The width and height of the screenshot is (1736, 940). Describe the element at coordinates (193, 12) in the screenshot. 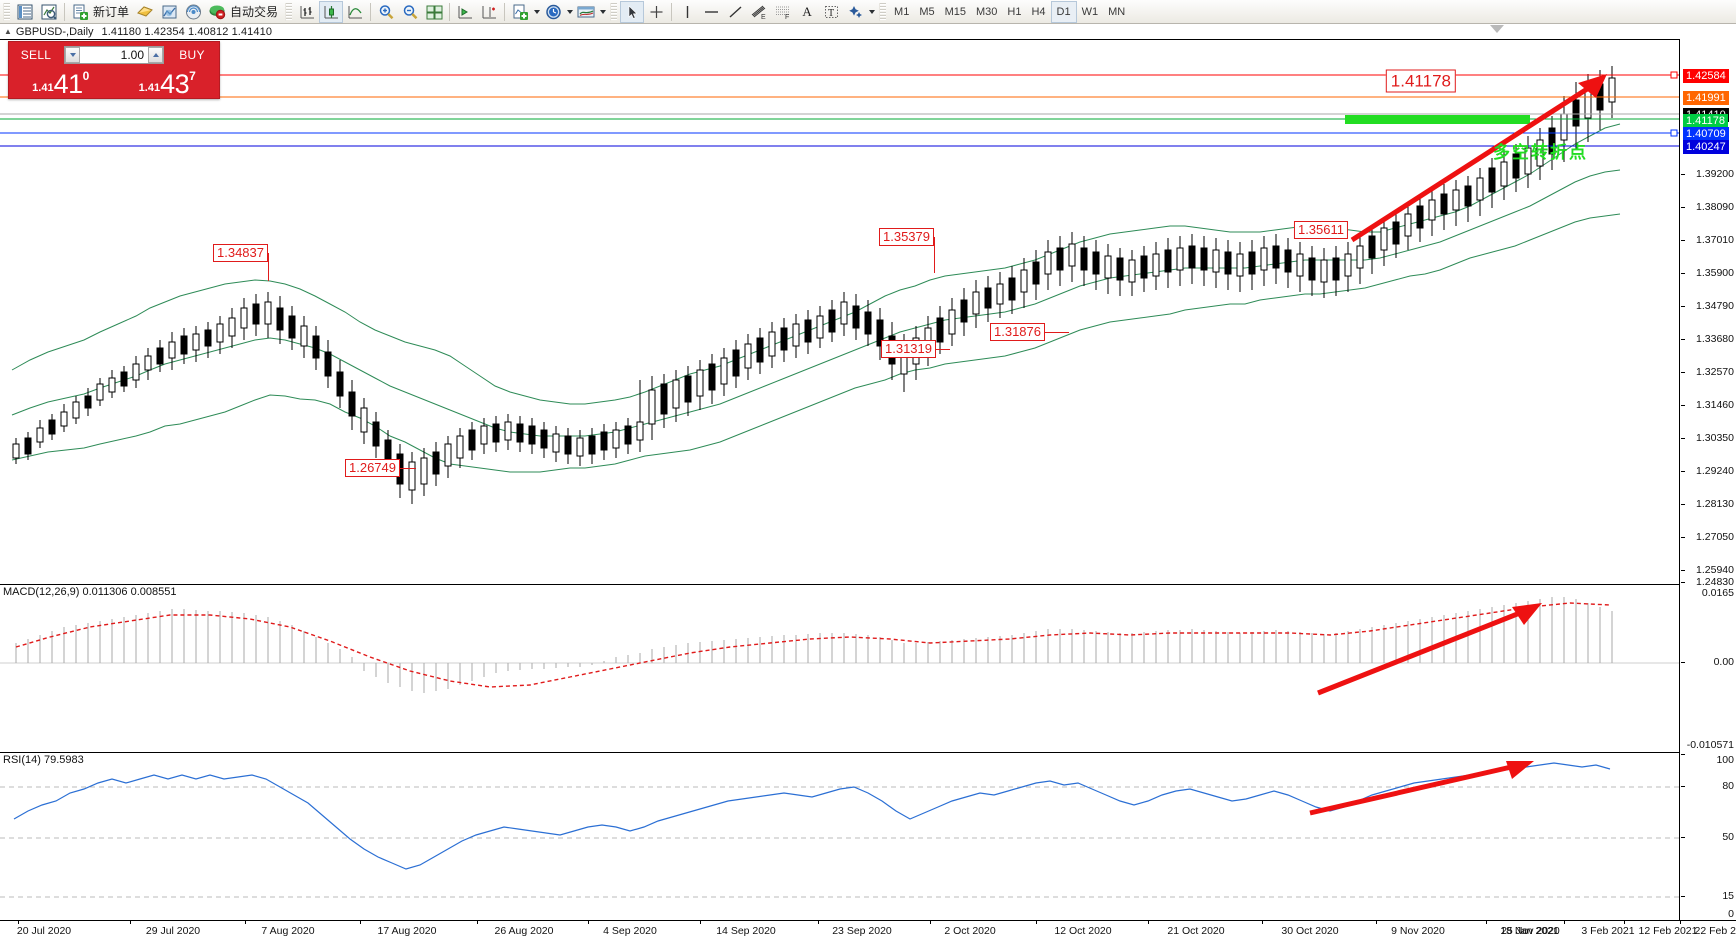

I see `signals-icon` at that location.